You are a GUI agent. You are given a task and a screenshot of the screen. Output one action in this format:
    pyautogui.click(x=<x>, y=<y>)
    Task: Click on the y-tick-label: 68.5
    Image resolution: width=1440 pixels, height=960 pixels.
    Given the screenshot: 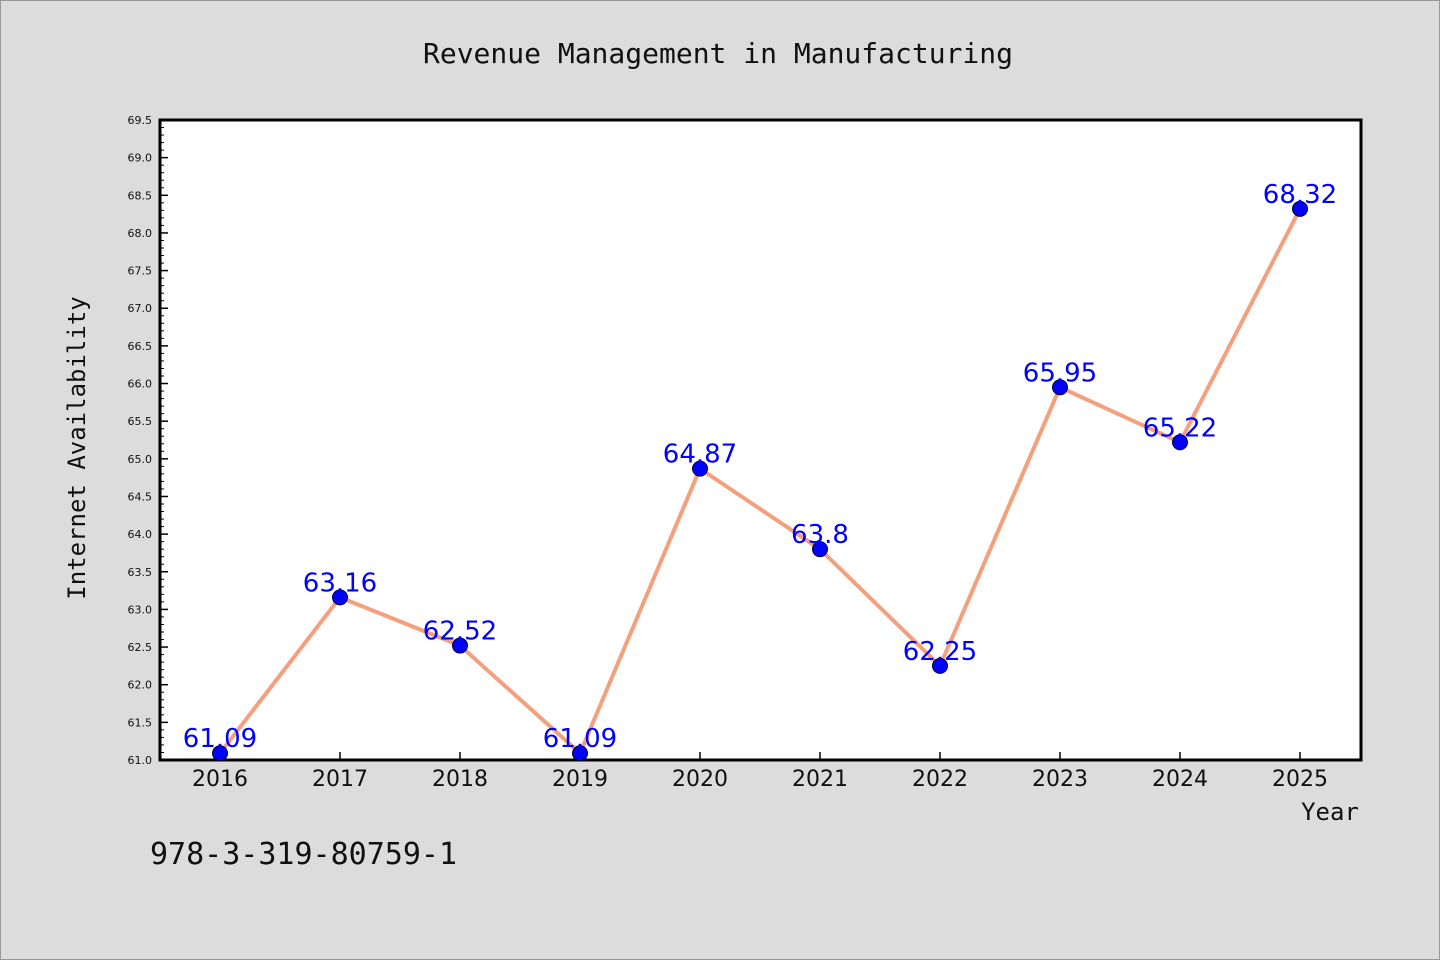 What is the action you would take?
    pyautogui.click(x=140, y=195)
    